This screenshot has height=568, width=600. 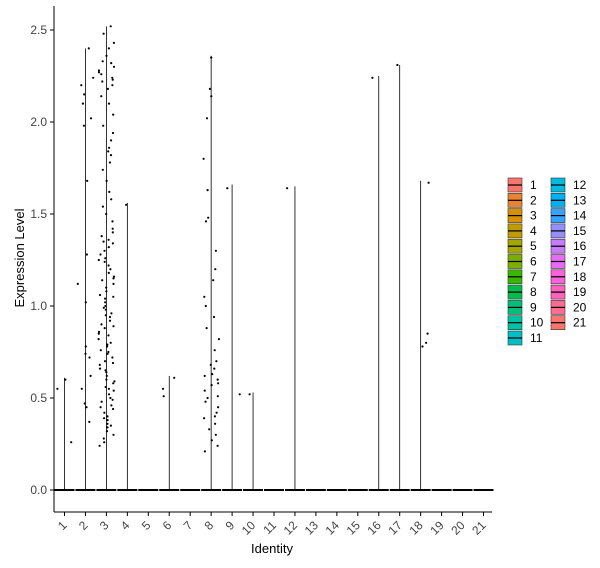 I want to click on x-tick-label: 2, so click(x=83, y=525).